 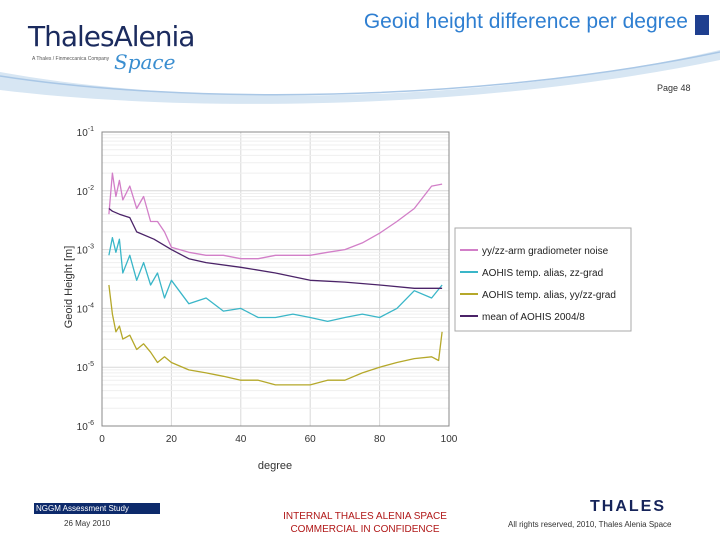 I want to click on logo-space: Space, so click(x=145, y=62).